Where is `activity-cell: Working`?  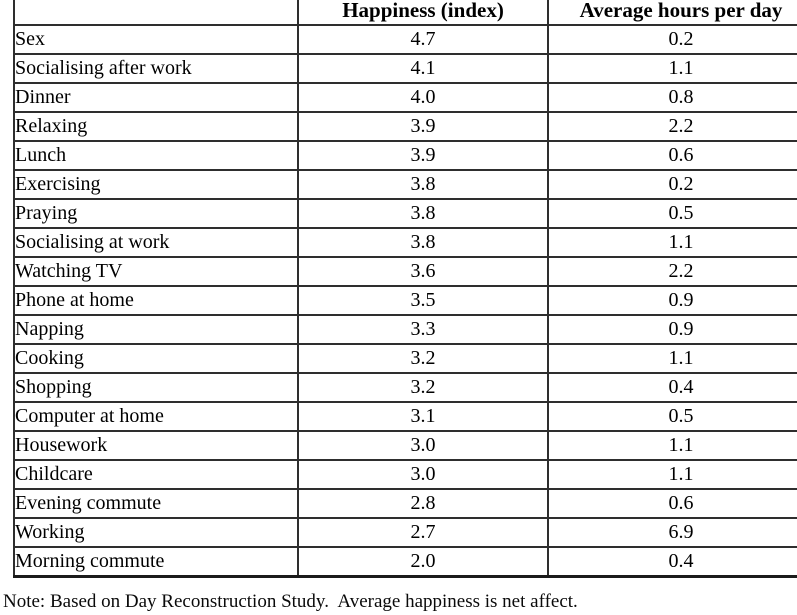
activity-cell: Working is located at coordinates (156, 532).